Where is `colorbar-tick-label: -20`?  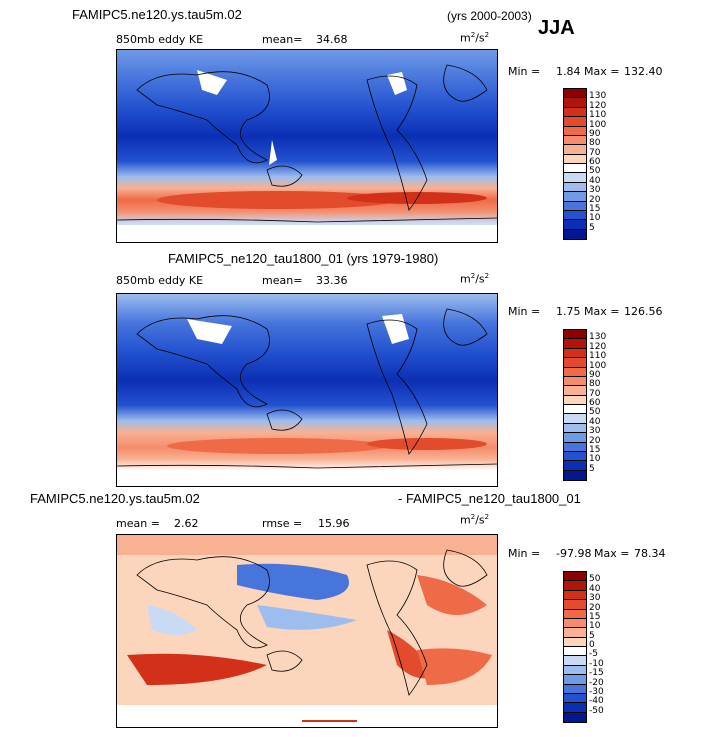 colorbar-tick-label: -20 is located at coordinates (596, 682).